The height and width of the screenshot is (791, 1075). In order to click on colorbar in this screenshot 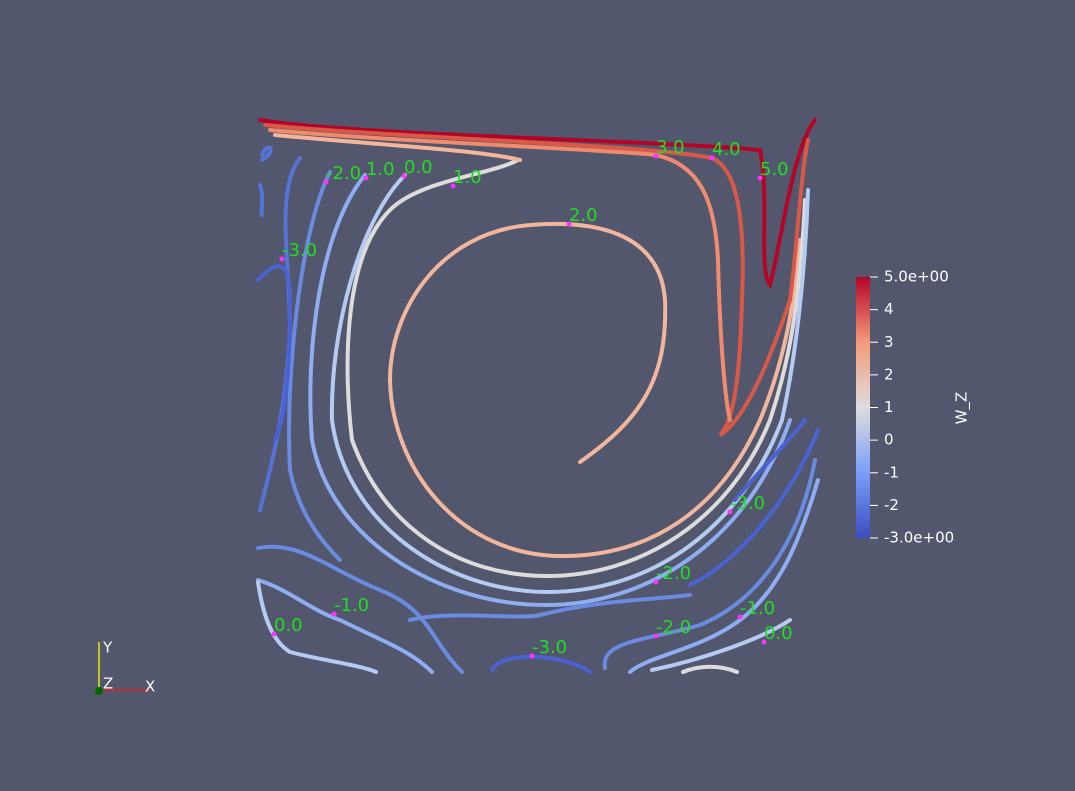, I will do `click(863, 407)`.